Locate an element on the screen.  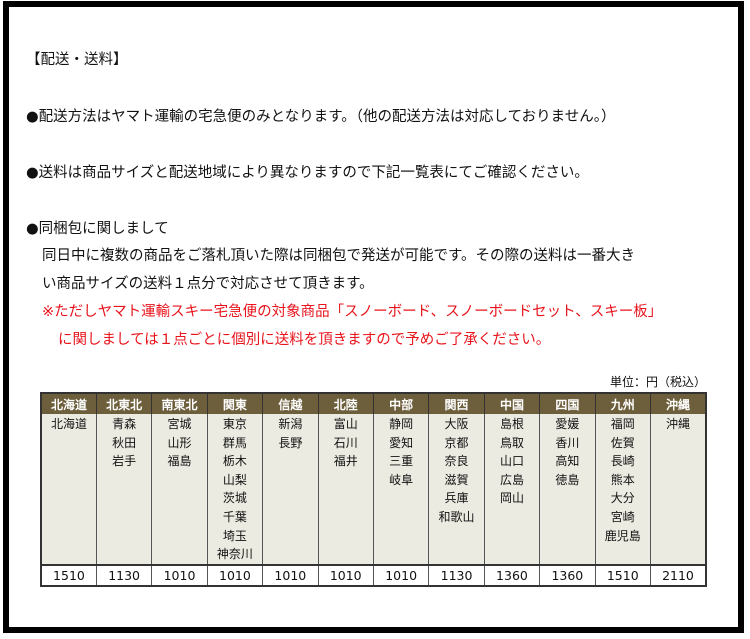
prefecture-name: 栃木 is located at coordinates (234, 461).